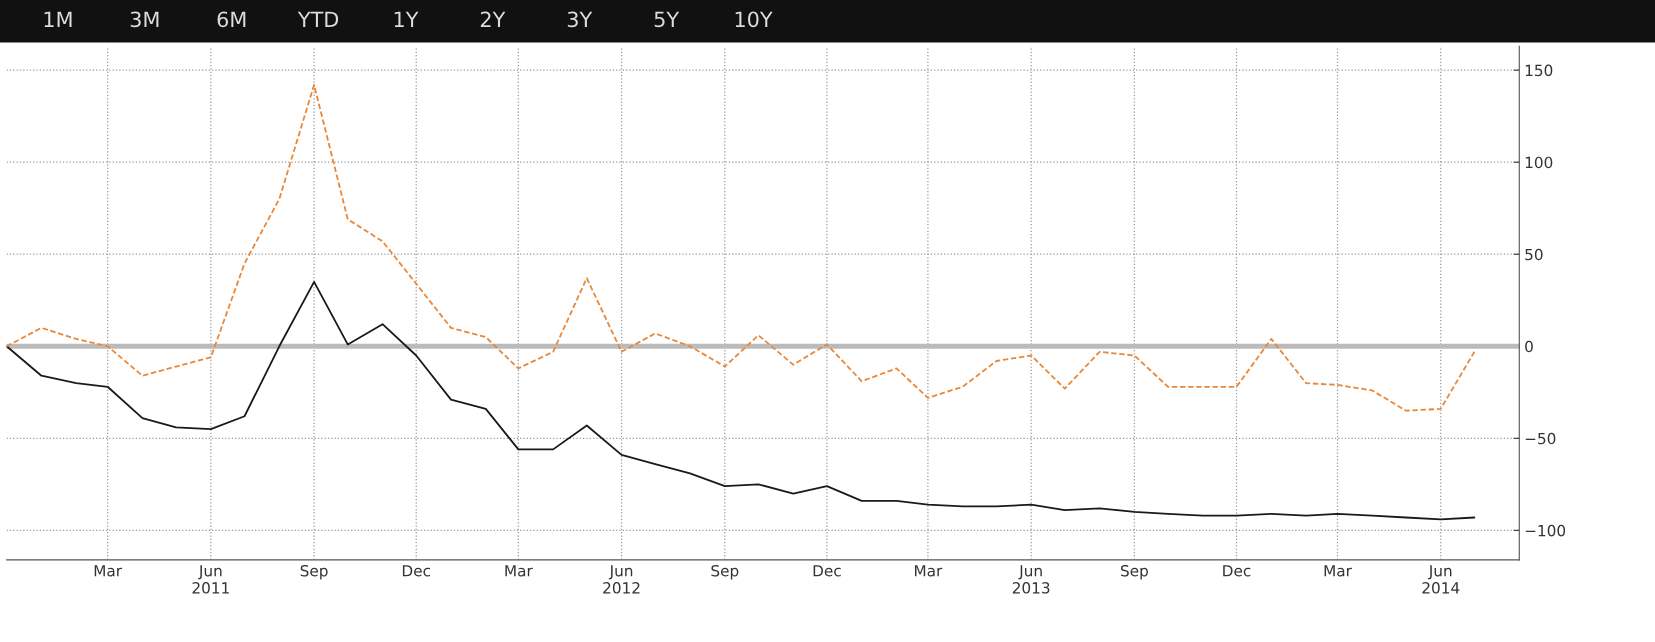 The height and width of the screenshot is (642, 1655). Describe the element at coordinates (1534, 254) in the screenshot. I see `y-tick-label: 50` at that location.